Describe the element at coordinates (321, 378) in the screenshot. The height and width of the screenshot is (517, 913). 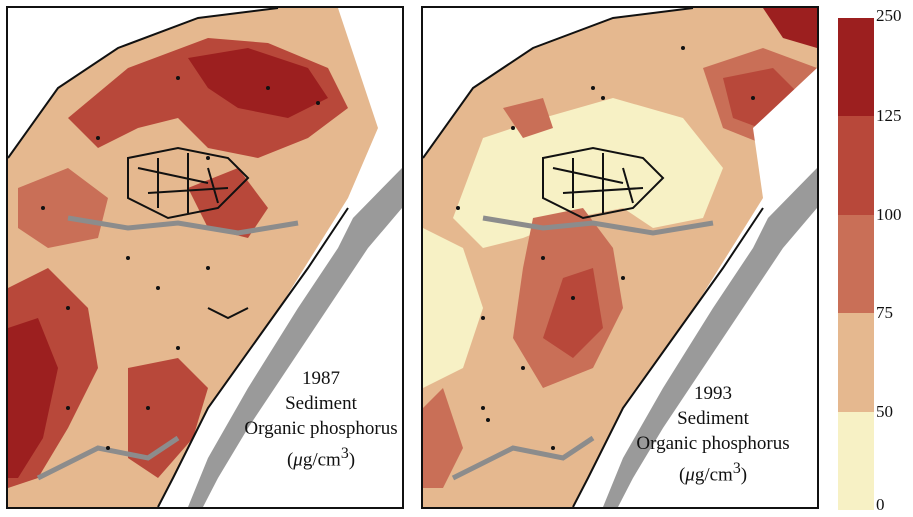
I see `year-label: 1987` at that location.